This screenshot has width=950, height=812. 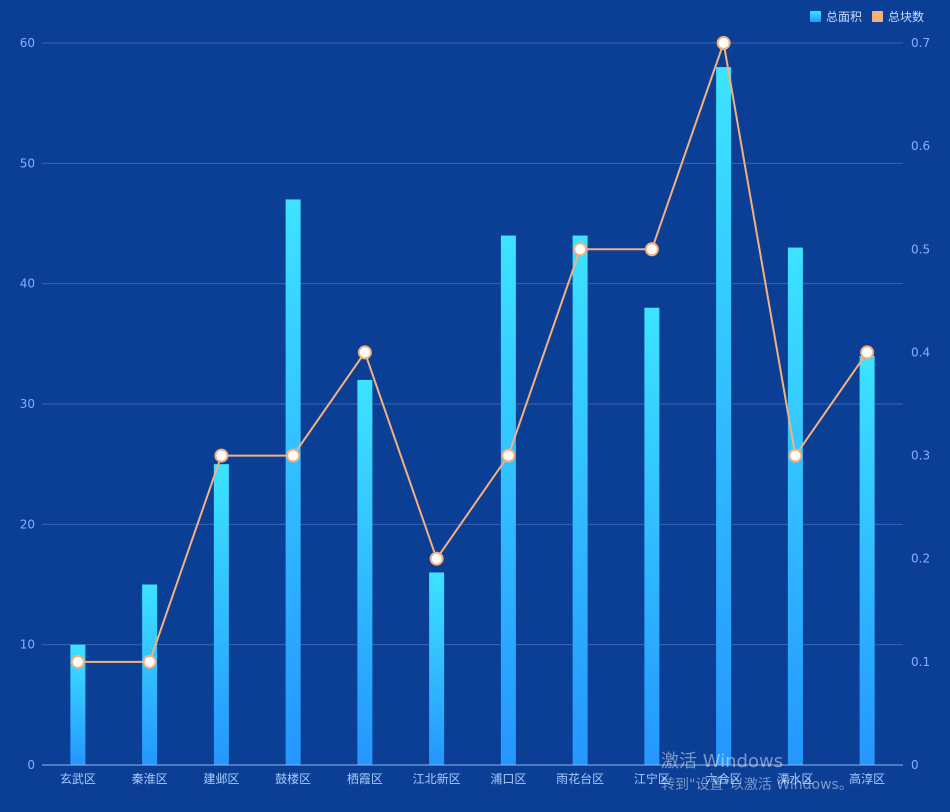 I want to click on x-tick-label: 秦淮区, so click(x=150, y=779).